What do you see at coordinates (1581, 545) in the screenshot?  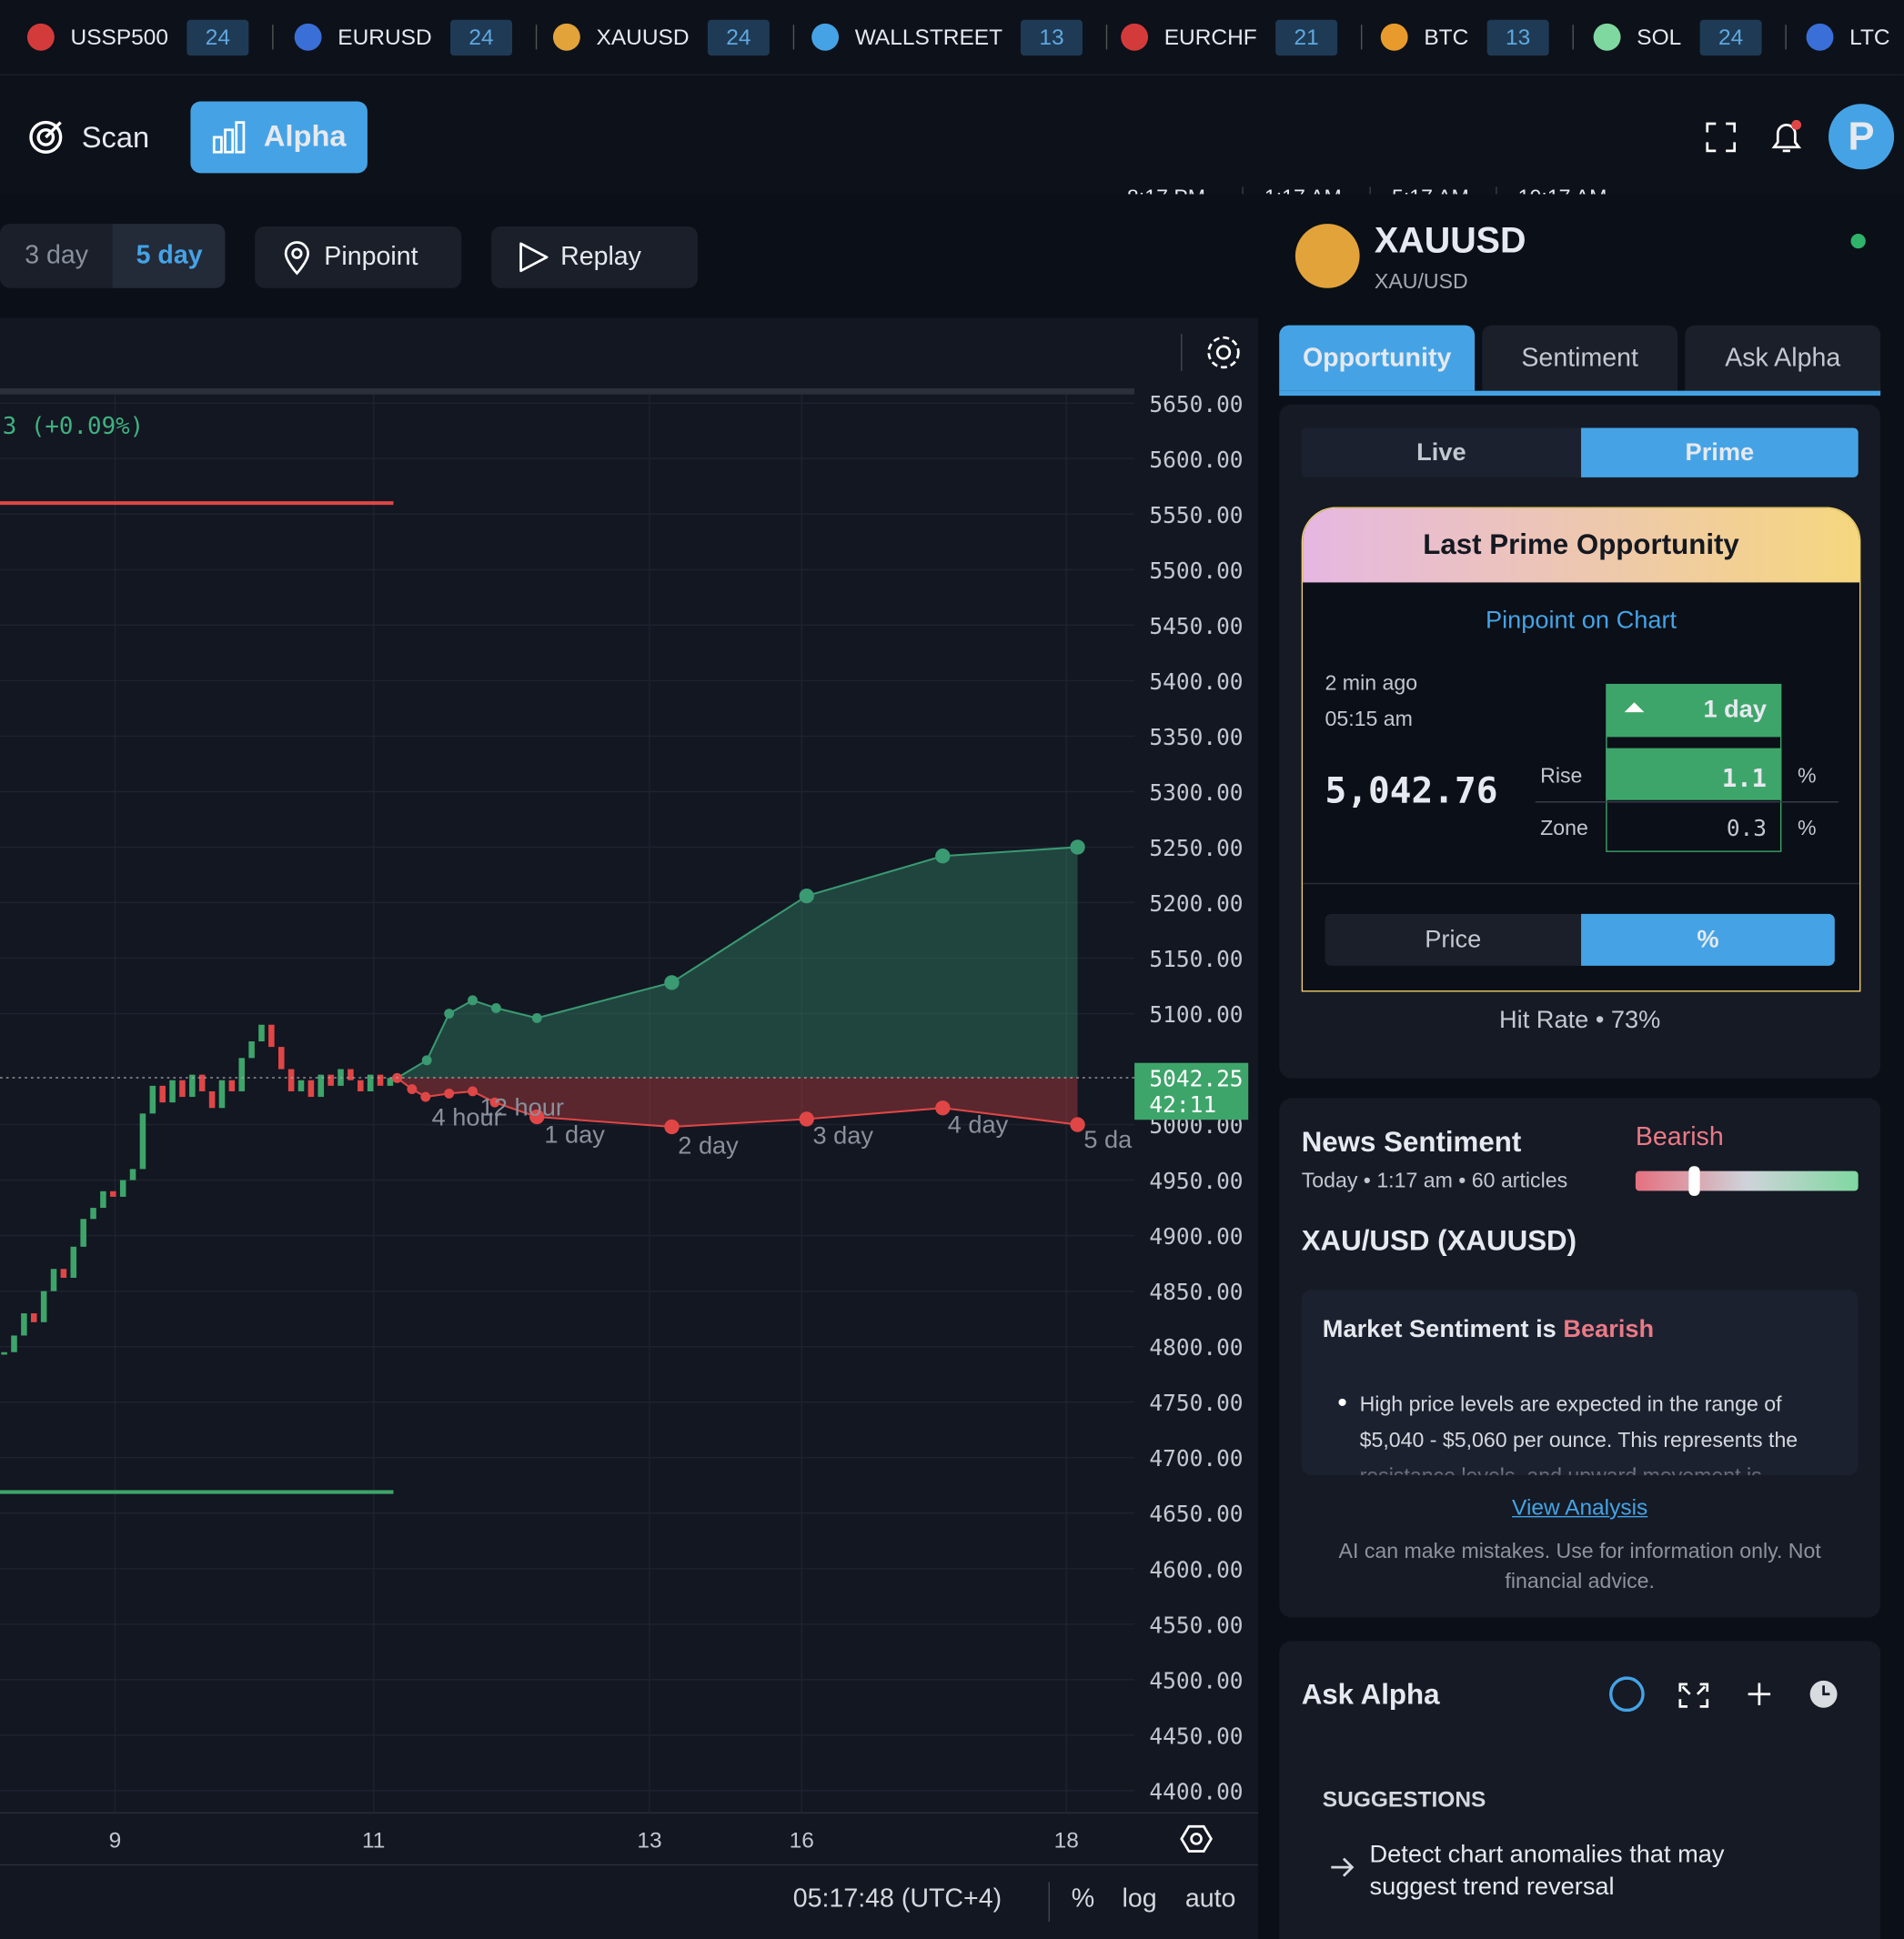 I see `prime-header` at bounding box center [1581, 545].